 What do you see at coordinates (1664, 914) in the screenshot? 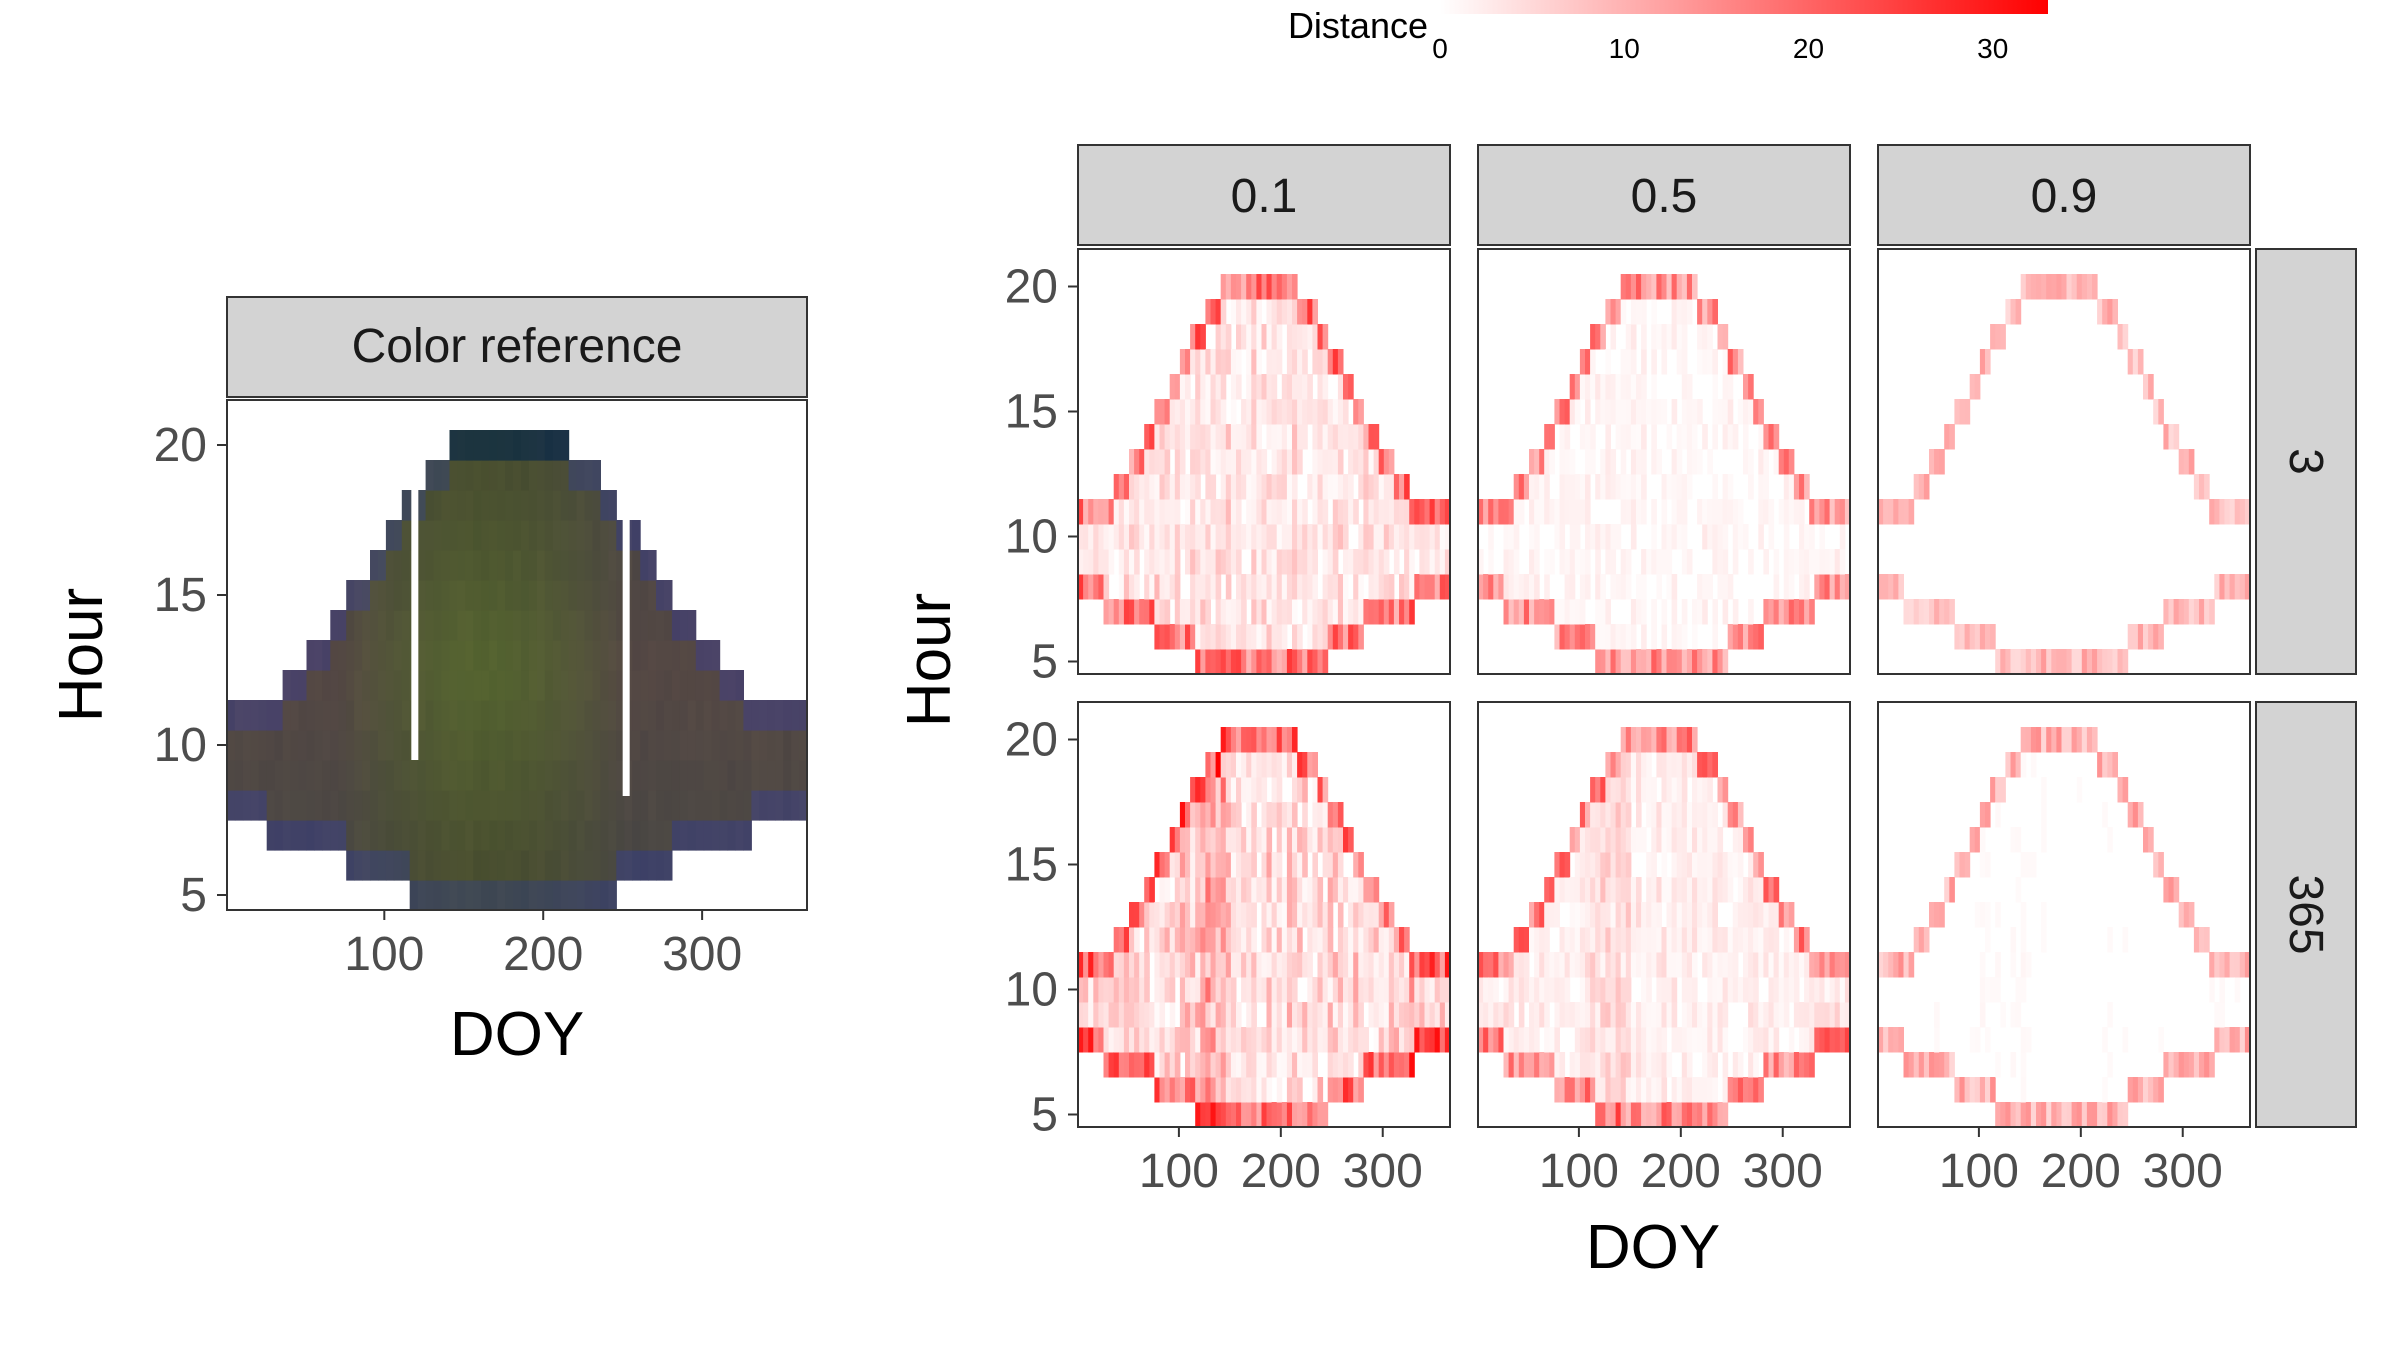
I see `facet-panel` at bounding box center [1664, 914].